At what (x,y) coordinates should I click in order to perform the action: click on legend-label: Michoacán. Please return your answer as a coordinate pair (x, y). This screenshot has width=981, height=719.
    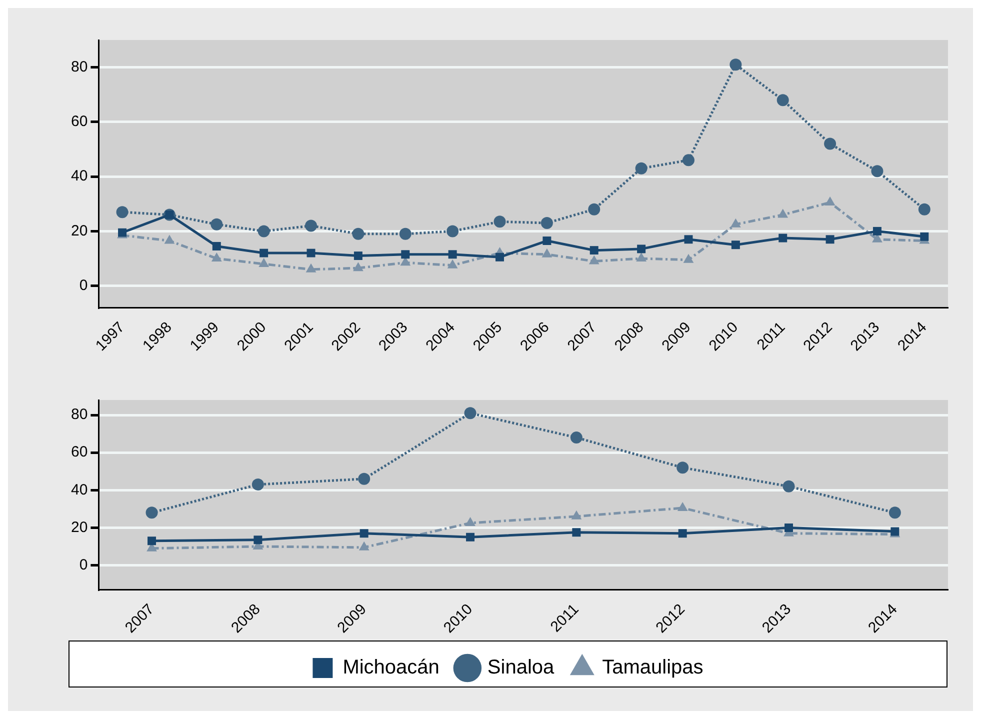
    Looking at the image, I should click on (391, 667).